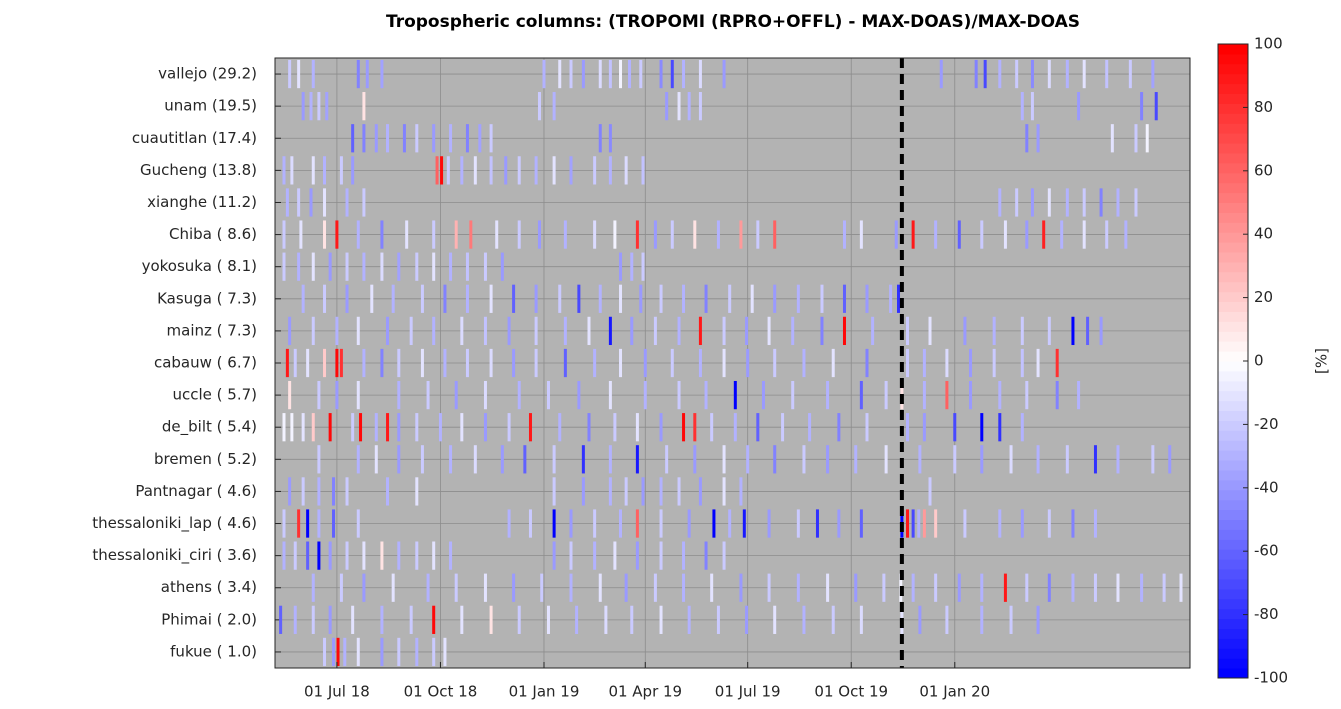  Describe the element at coordinates (209, 619) in the screenshot. I see `y-tick-label: Phimai ( 2.0)` at that location.